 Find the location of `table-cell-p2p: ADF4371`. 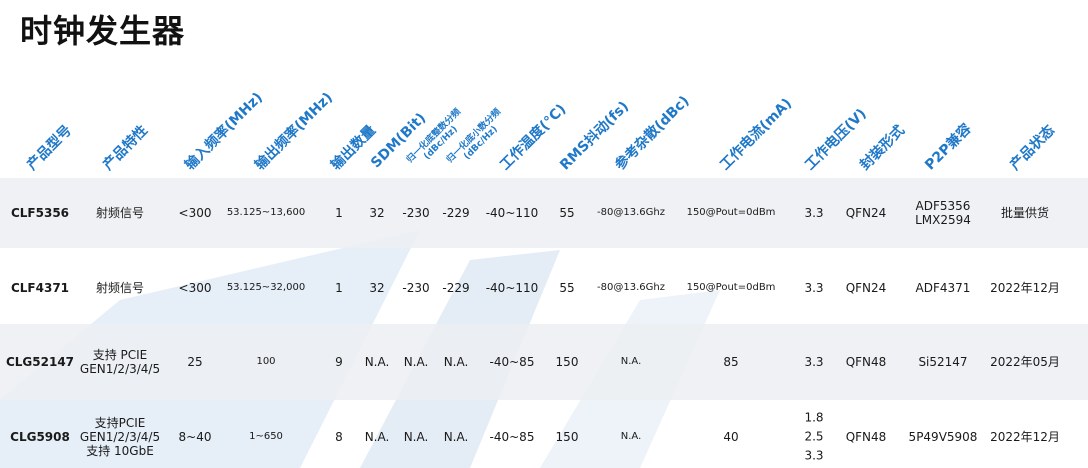

table-cell-p2p: ADF4371 is located at coordinates (943, 288).